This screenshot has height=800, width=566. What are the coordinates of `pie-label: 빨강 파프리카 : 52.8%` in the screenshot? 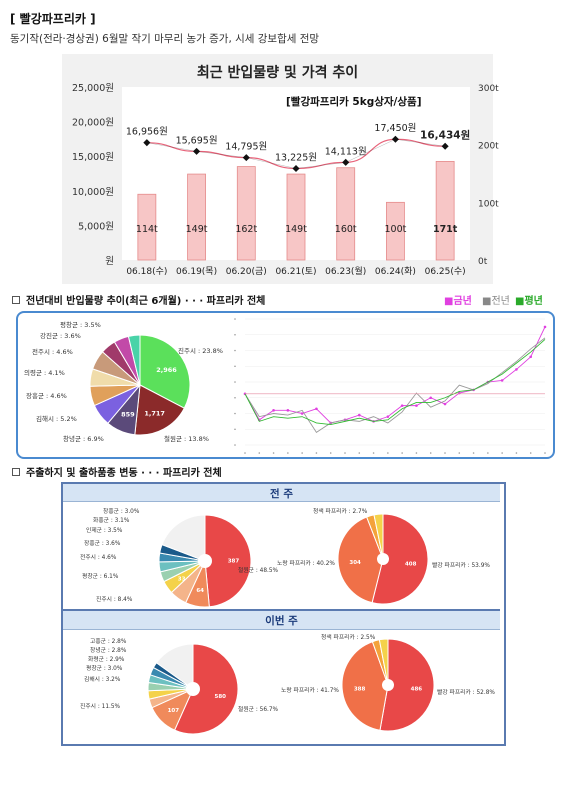 It's located at (466, 692).